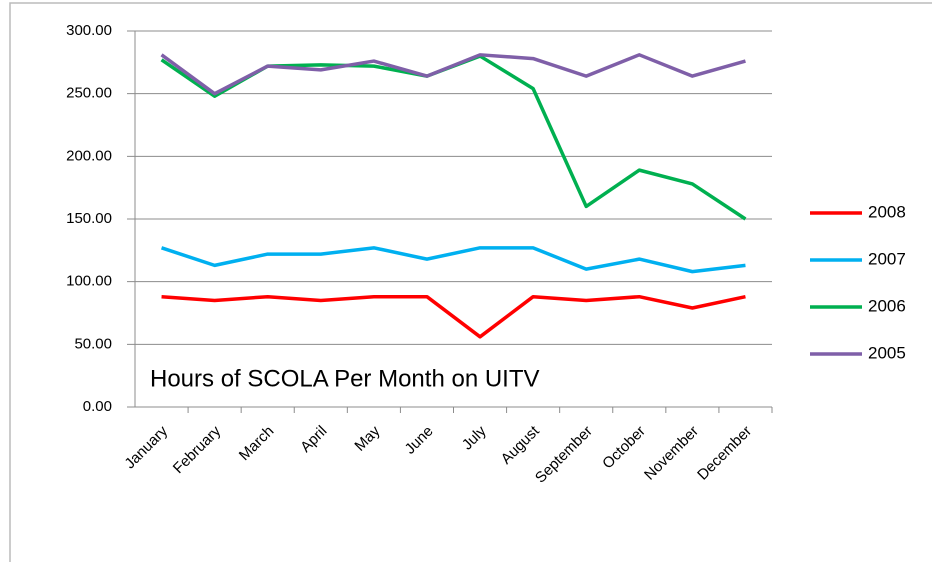 The image size is (942, 562). I want to click on legend-label: 2008, so click(887, 211).